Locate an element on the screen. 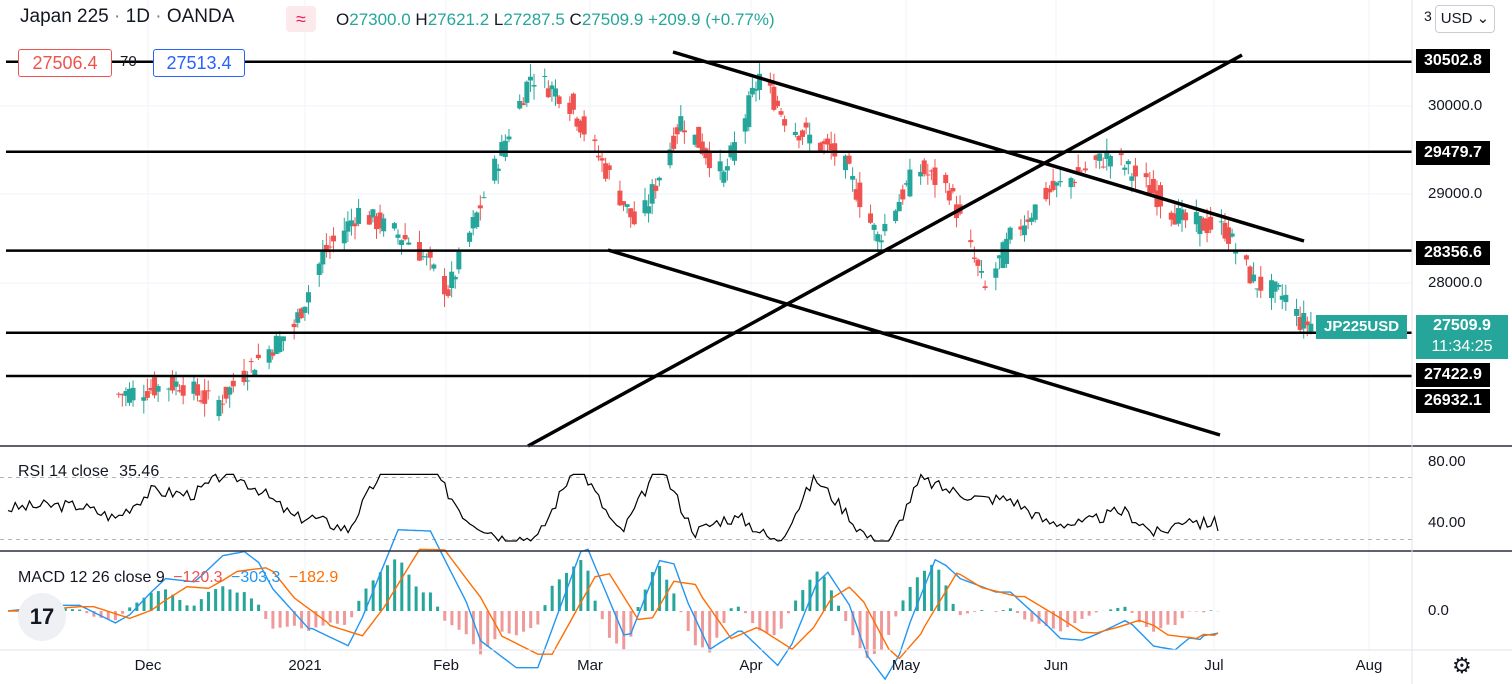 The height and width of the screenshot is (684, 1512). tradingview-logo: 17 is located at coordinates (42, 617).